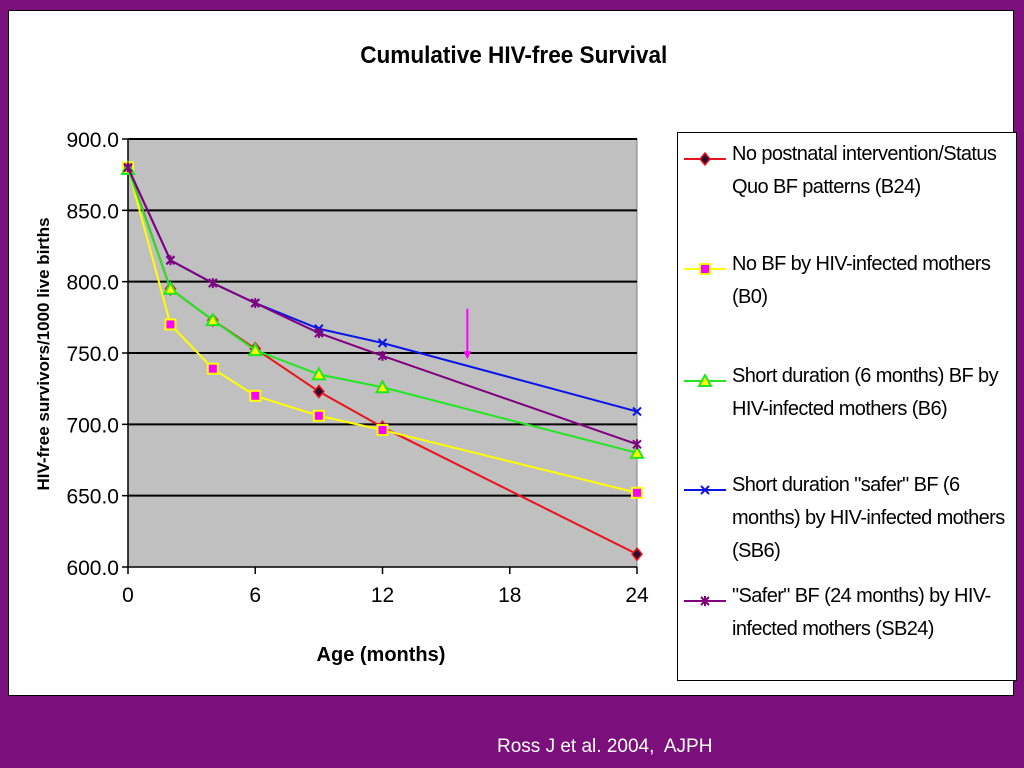  I want to click on arrow-head, so click(467, 355).